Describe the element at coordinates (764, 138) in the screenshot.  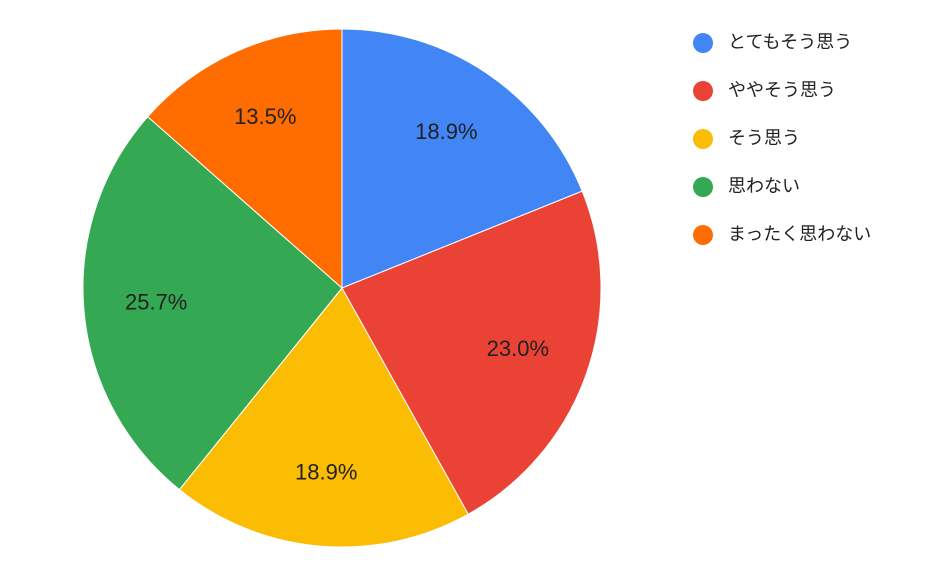
I see `legend-label: そう思う` at that location.